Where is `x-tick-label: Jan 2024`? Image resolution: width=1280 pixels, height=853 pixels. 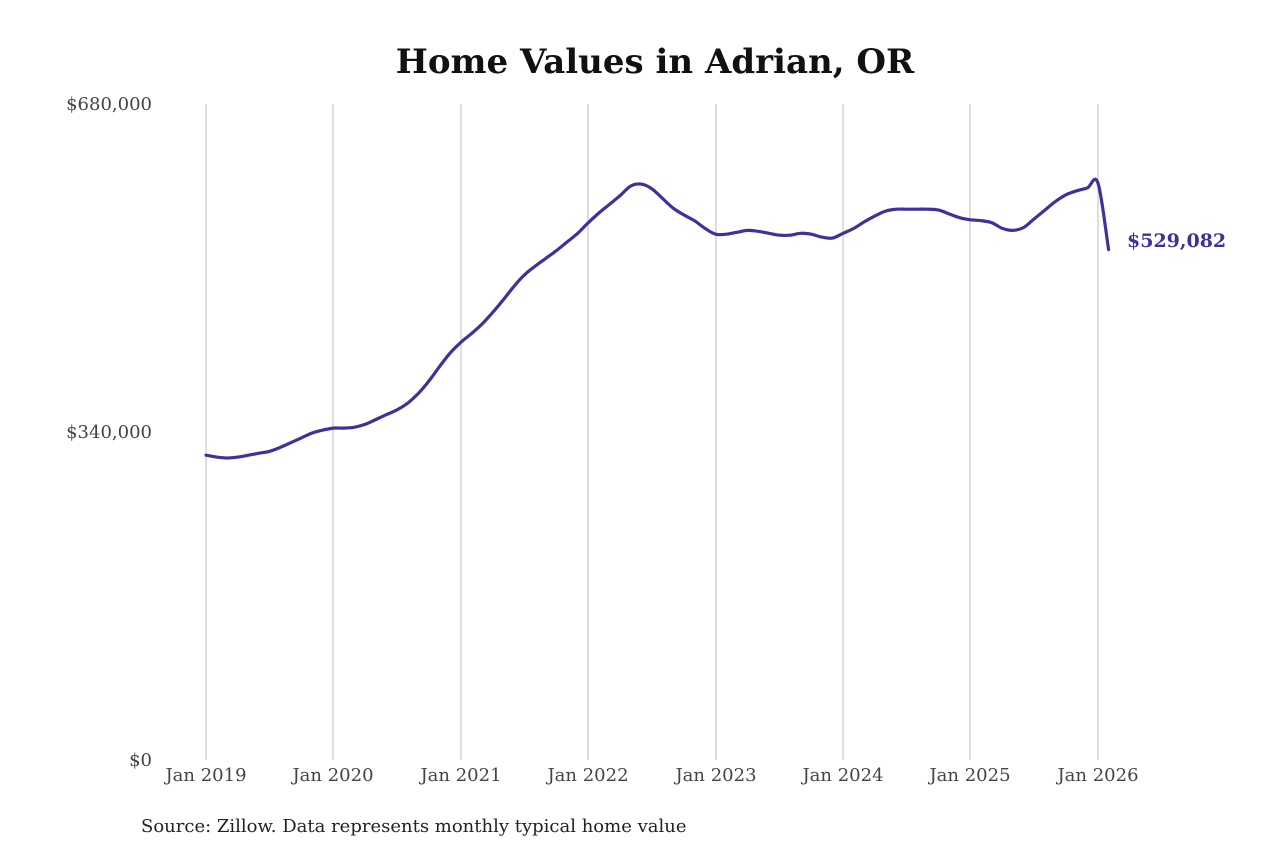
x-tick-label: Jan 2024 is located at coordinates (841, 775).